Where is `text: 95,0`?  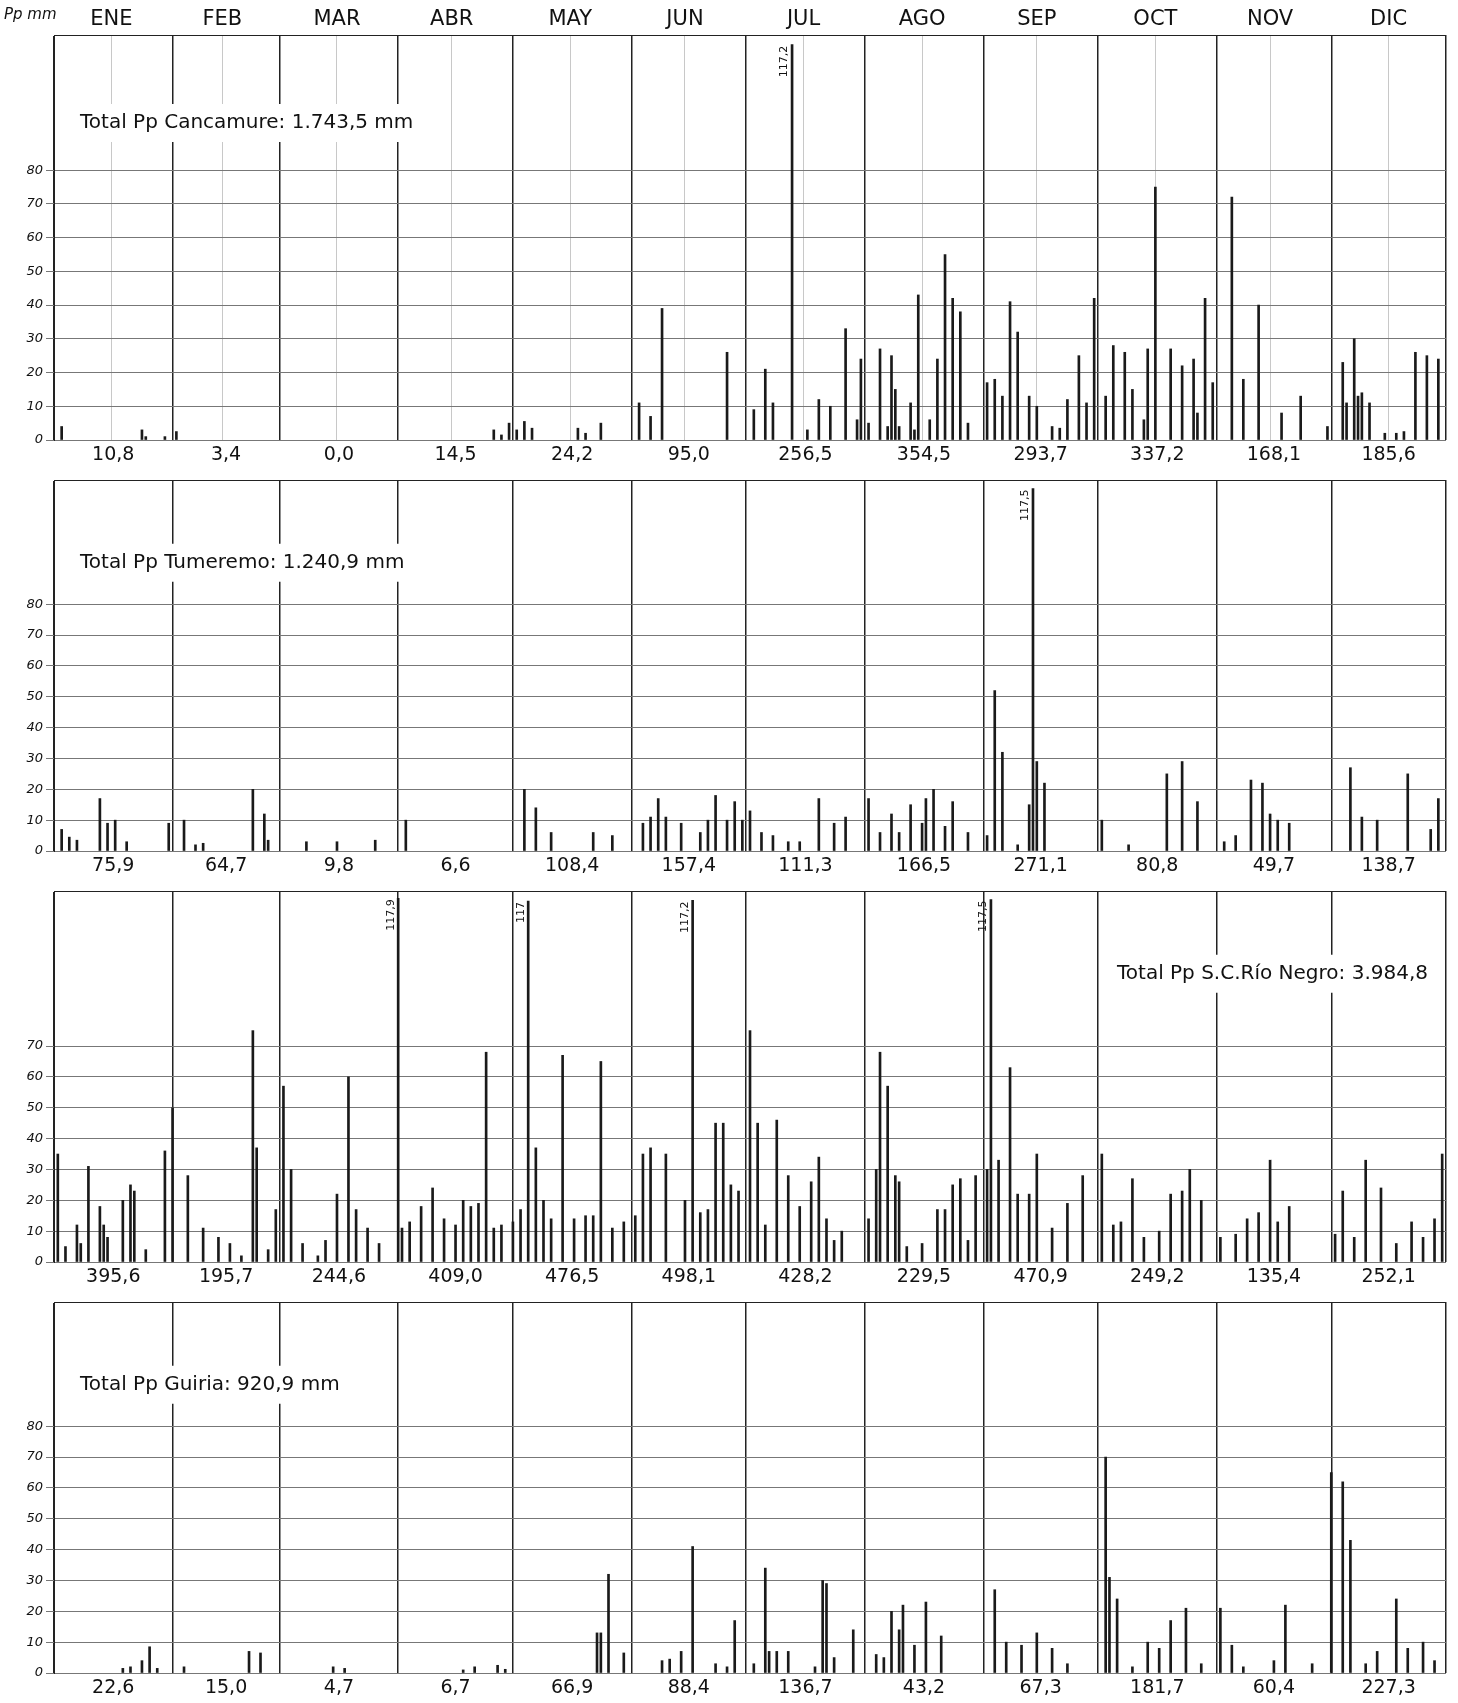
text: 95,0 is located at coordinates (688, 452).